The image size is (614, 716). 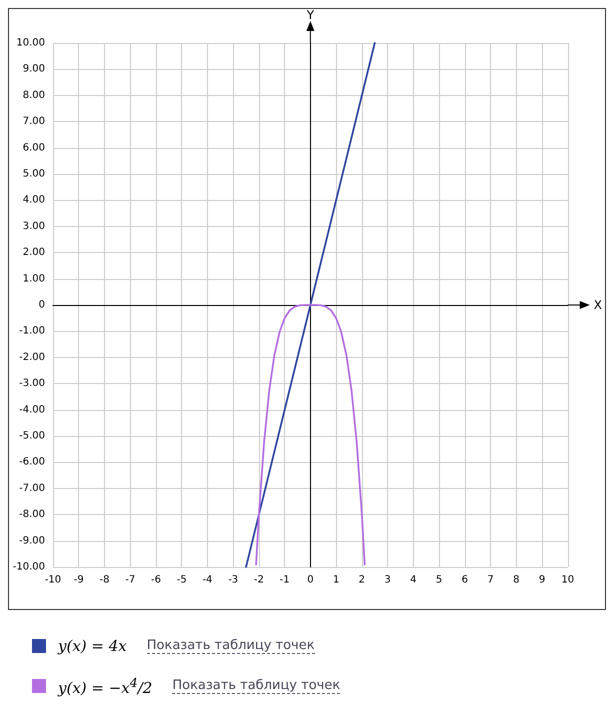 What do you see at coordinates (387, 580) in the screenshot?
I see `x-tick-label: 3` at bounding box center [387, 580].